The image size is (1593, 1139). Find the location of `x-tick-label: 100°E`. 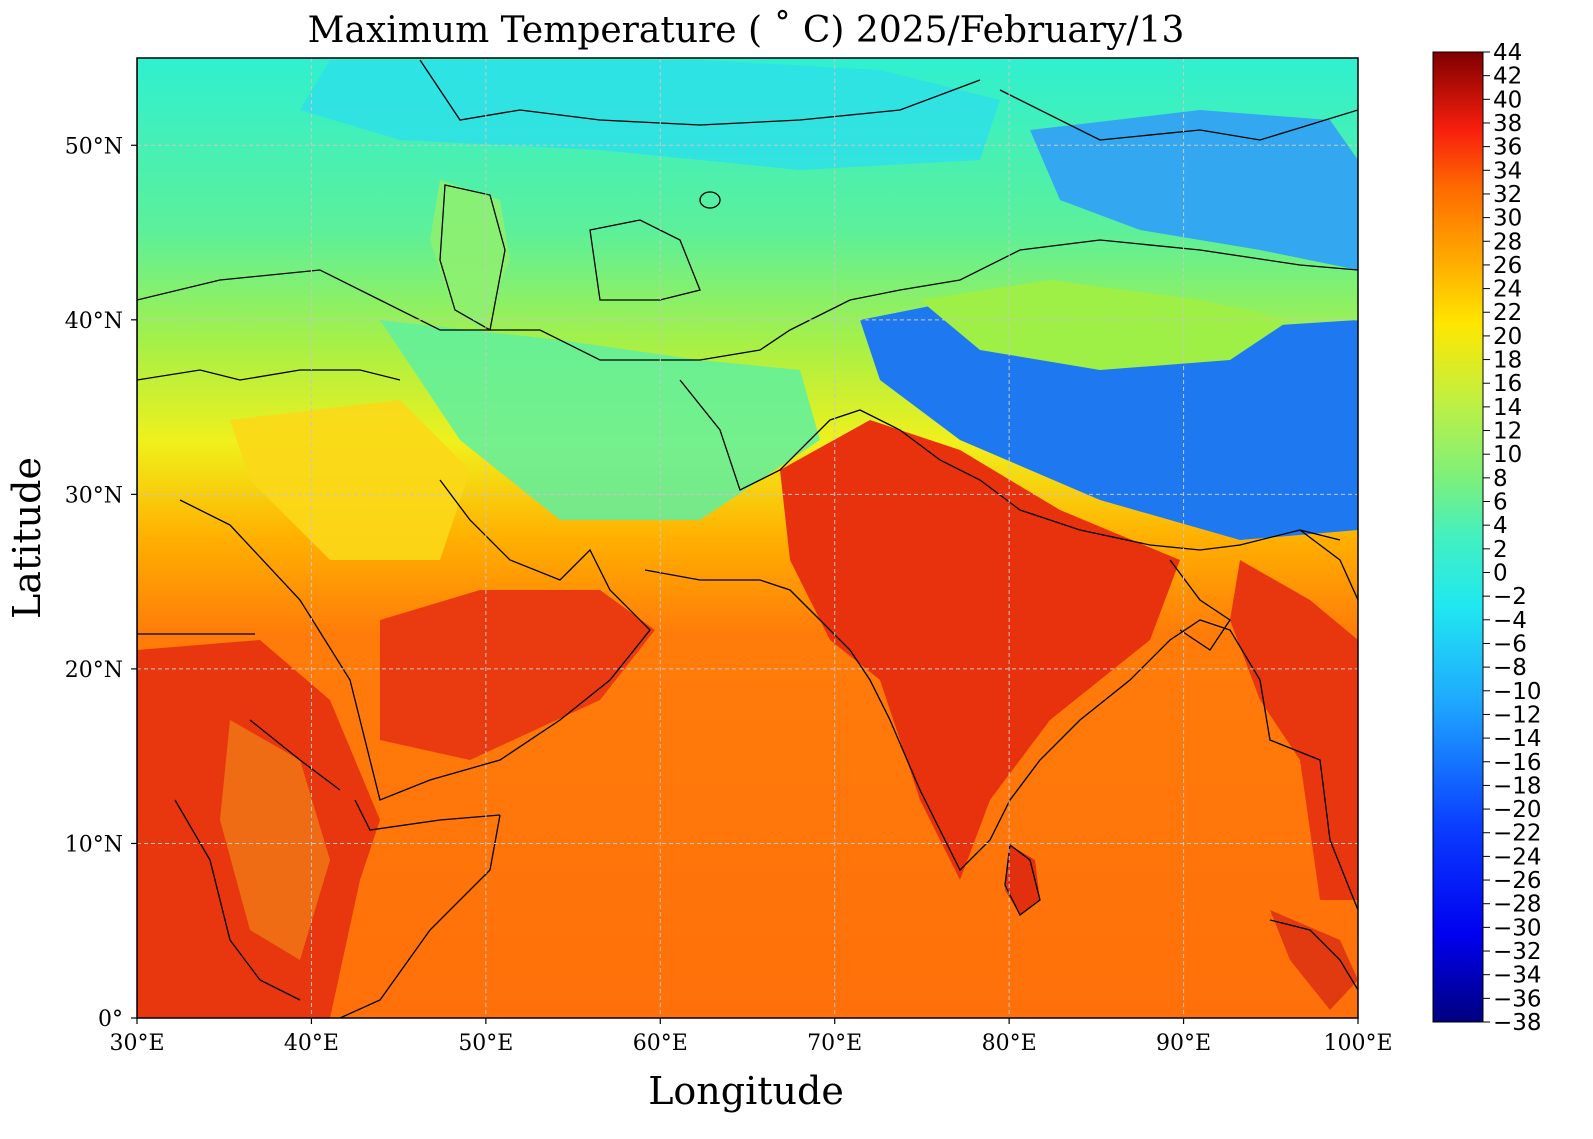

x-tick-label: 100°E is located at coordinates (1357, 1043).